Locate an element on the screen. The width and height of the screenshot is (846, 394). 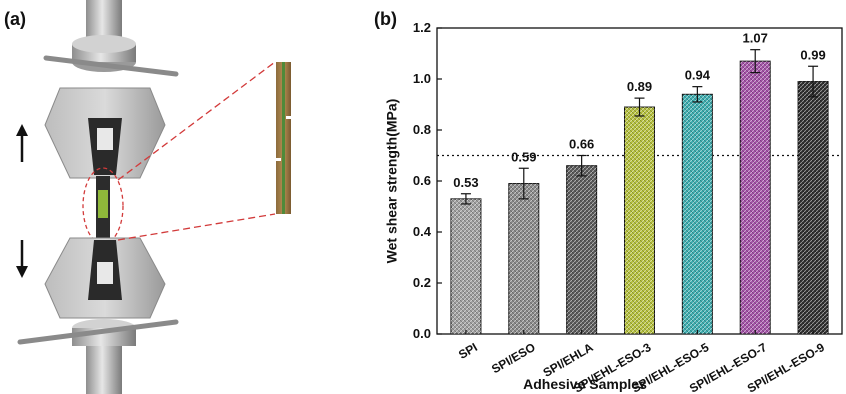
bar-value-label: 0.53 is located at coordinates (465, 182).